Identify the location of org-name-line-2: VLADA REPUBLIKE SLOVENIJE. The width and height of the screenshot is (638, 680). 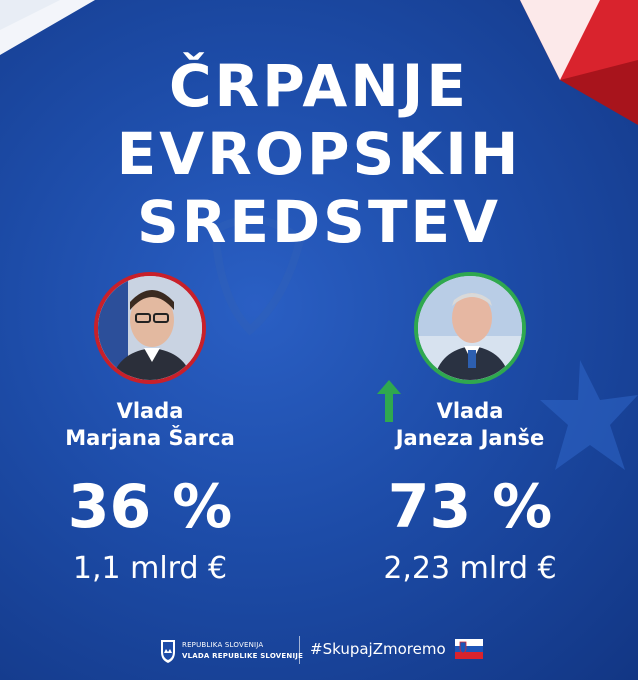
(243, 656).